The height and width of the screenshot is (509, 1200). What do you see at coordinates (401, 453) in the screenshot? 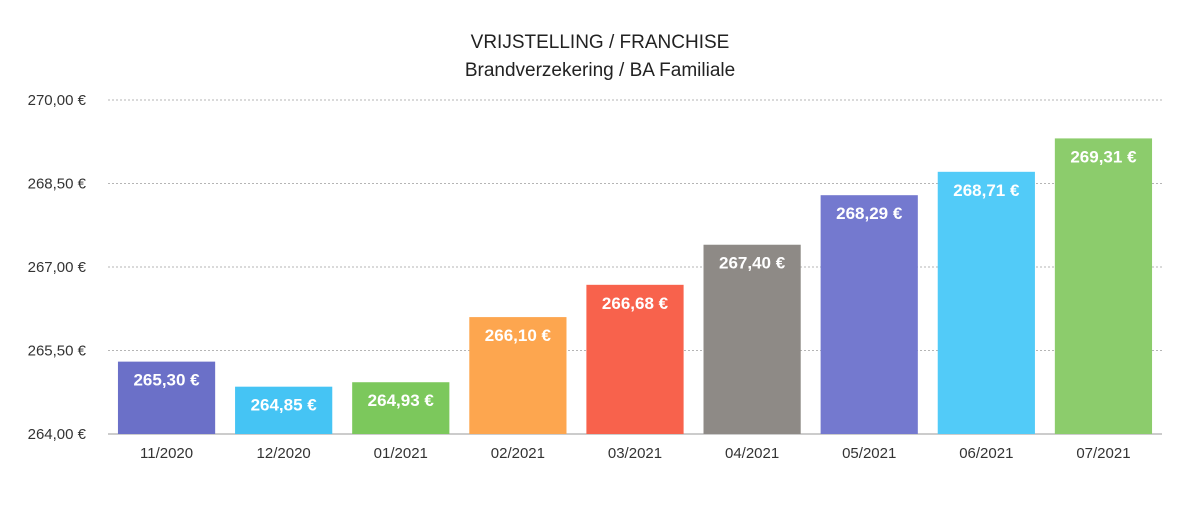
I see `x-tick-label: 01/2021` at bounding box center [401, 453].